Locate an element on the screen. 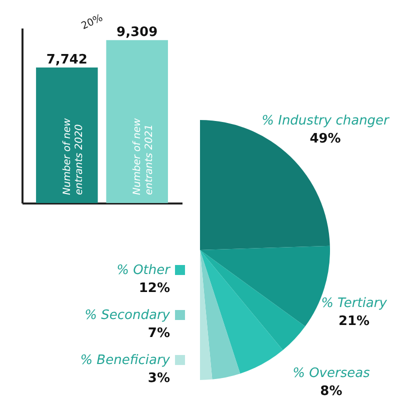 Image resolution: width=414 pixels, height=405 pixels. data-label: 7% is located at coordinates (159, 333).